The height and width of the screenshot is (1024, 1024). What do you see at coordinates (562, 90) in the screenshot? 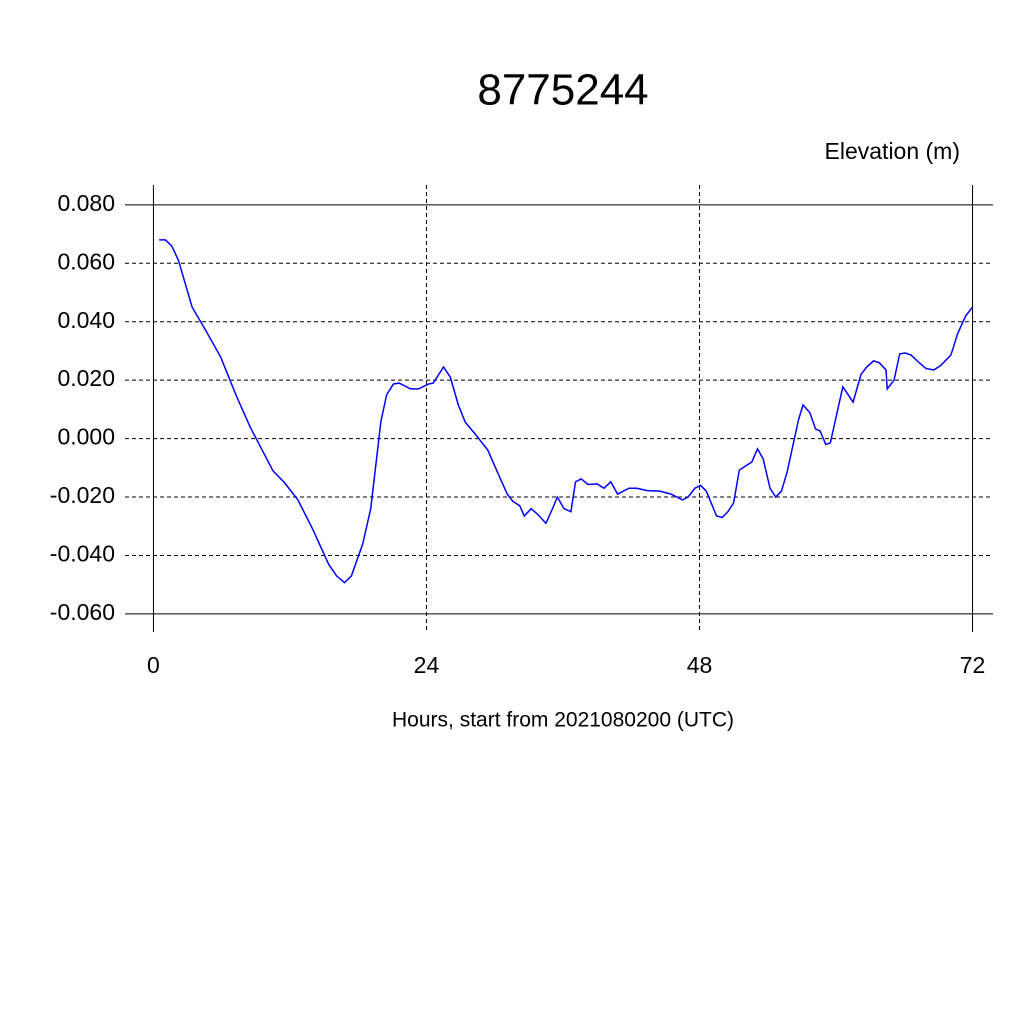
I see `chart-title: 8775244` at bounding box center [562, 90].